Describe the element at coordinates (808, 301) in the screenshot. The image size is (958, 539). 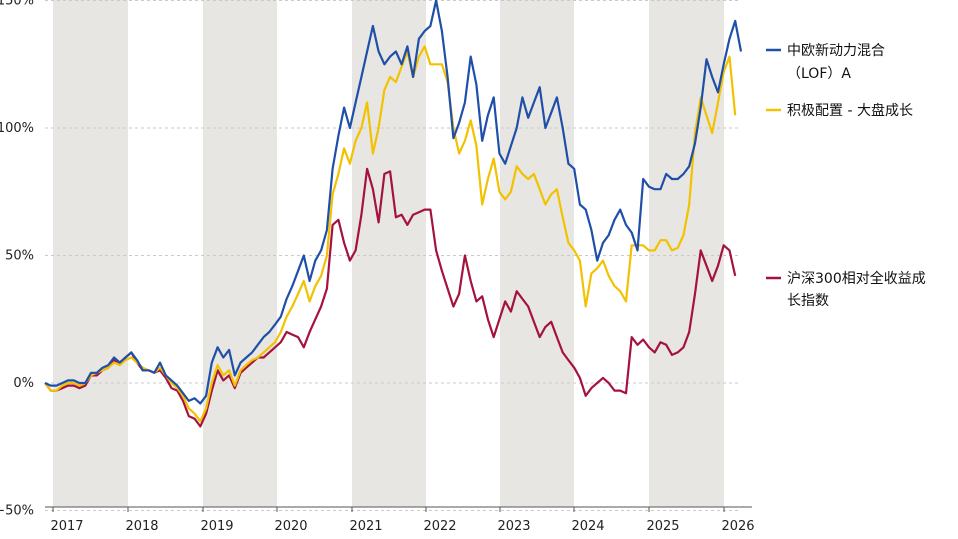
I see `legend-label-3b: 长指数` at that location.